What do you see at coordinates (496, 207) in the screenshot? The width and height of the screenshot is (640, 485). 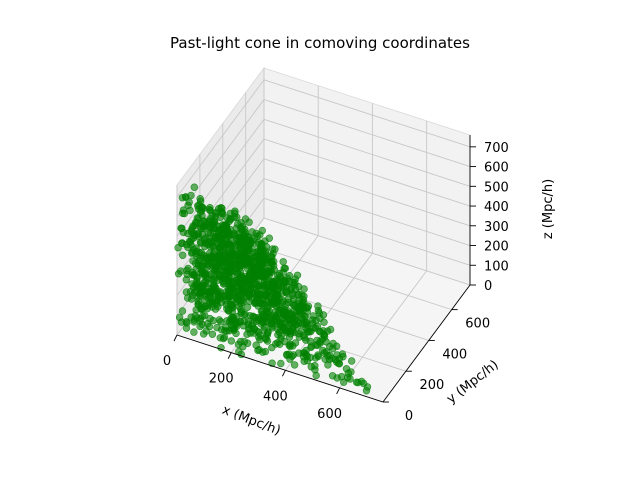 I see `z-tick-label: 400` at bounding box center [496, 207].